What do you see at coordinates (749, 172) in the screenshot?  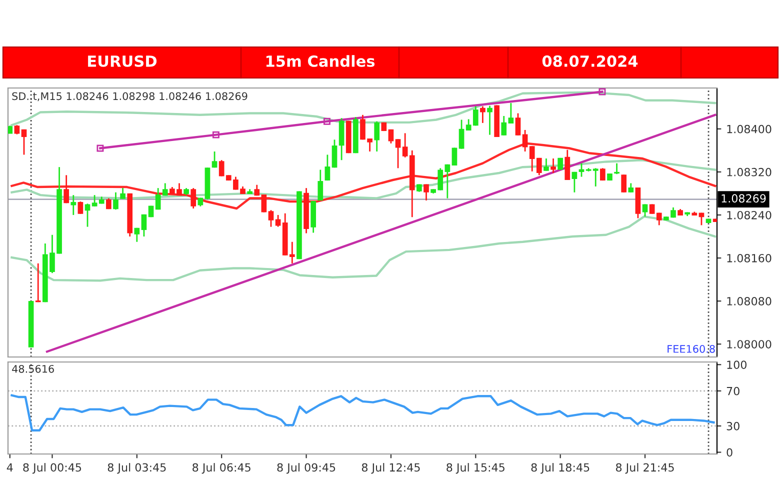 I see `y-tick-label: 1.08320` at bounding box center [749, 172].